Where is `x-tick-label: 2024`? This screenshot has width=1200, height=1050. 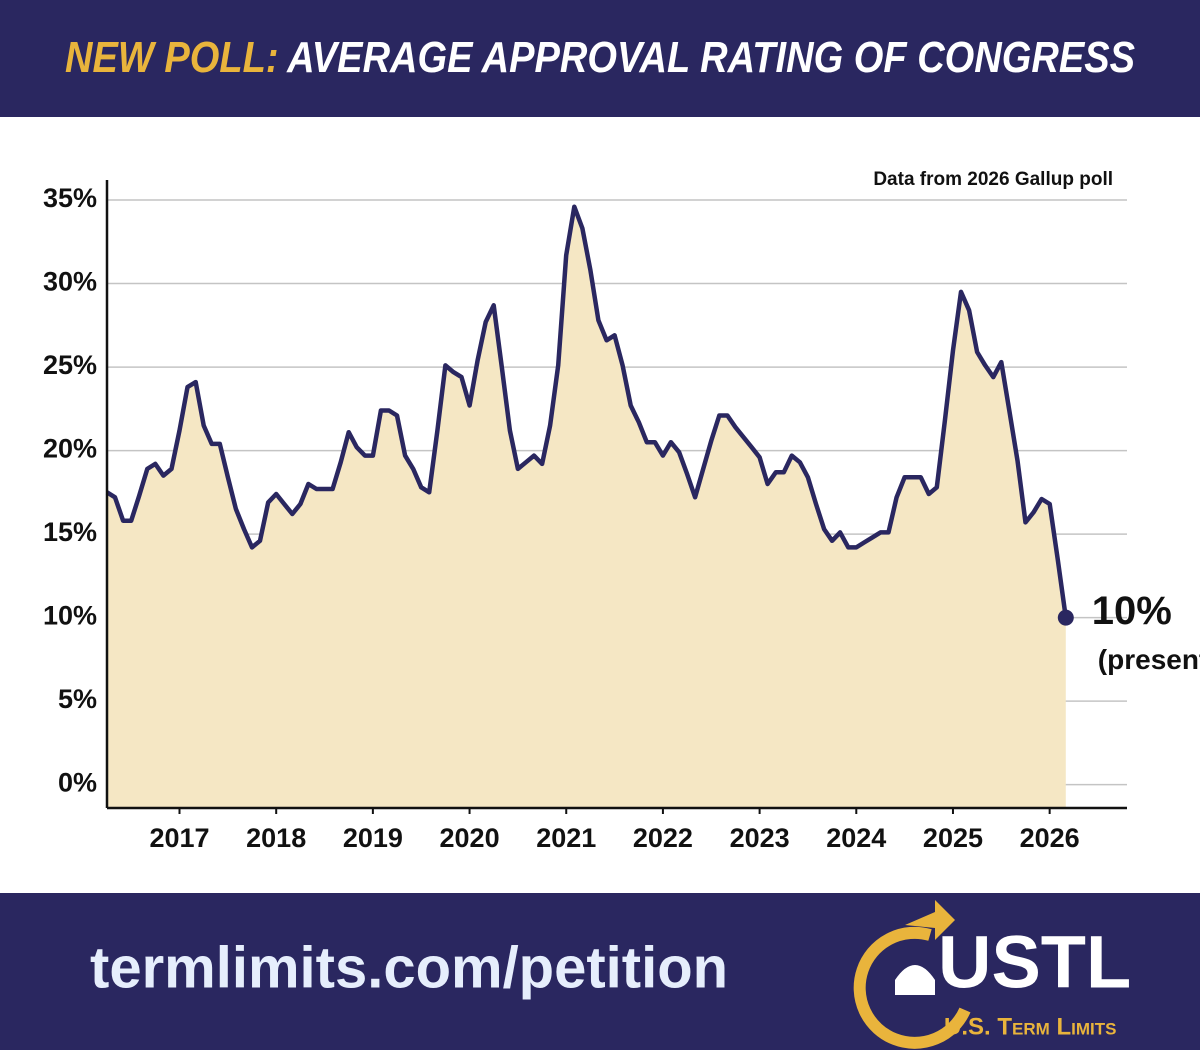
x-tick-label: 2024 is located at coordinates (856, 838).